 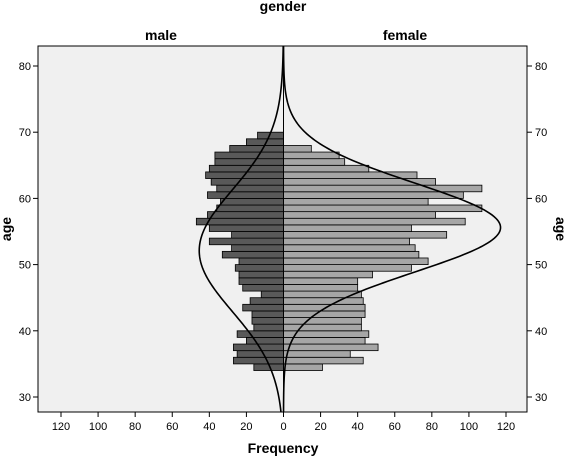 I want to click on y-tick-label-left: 40, so click(x=25, y=332).